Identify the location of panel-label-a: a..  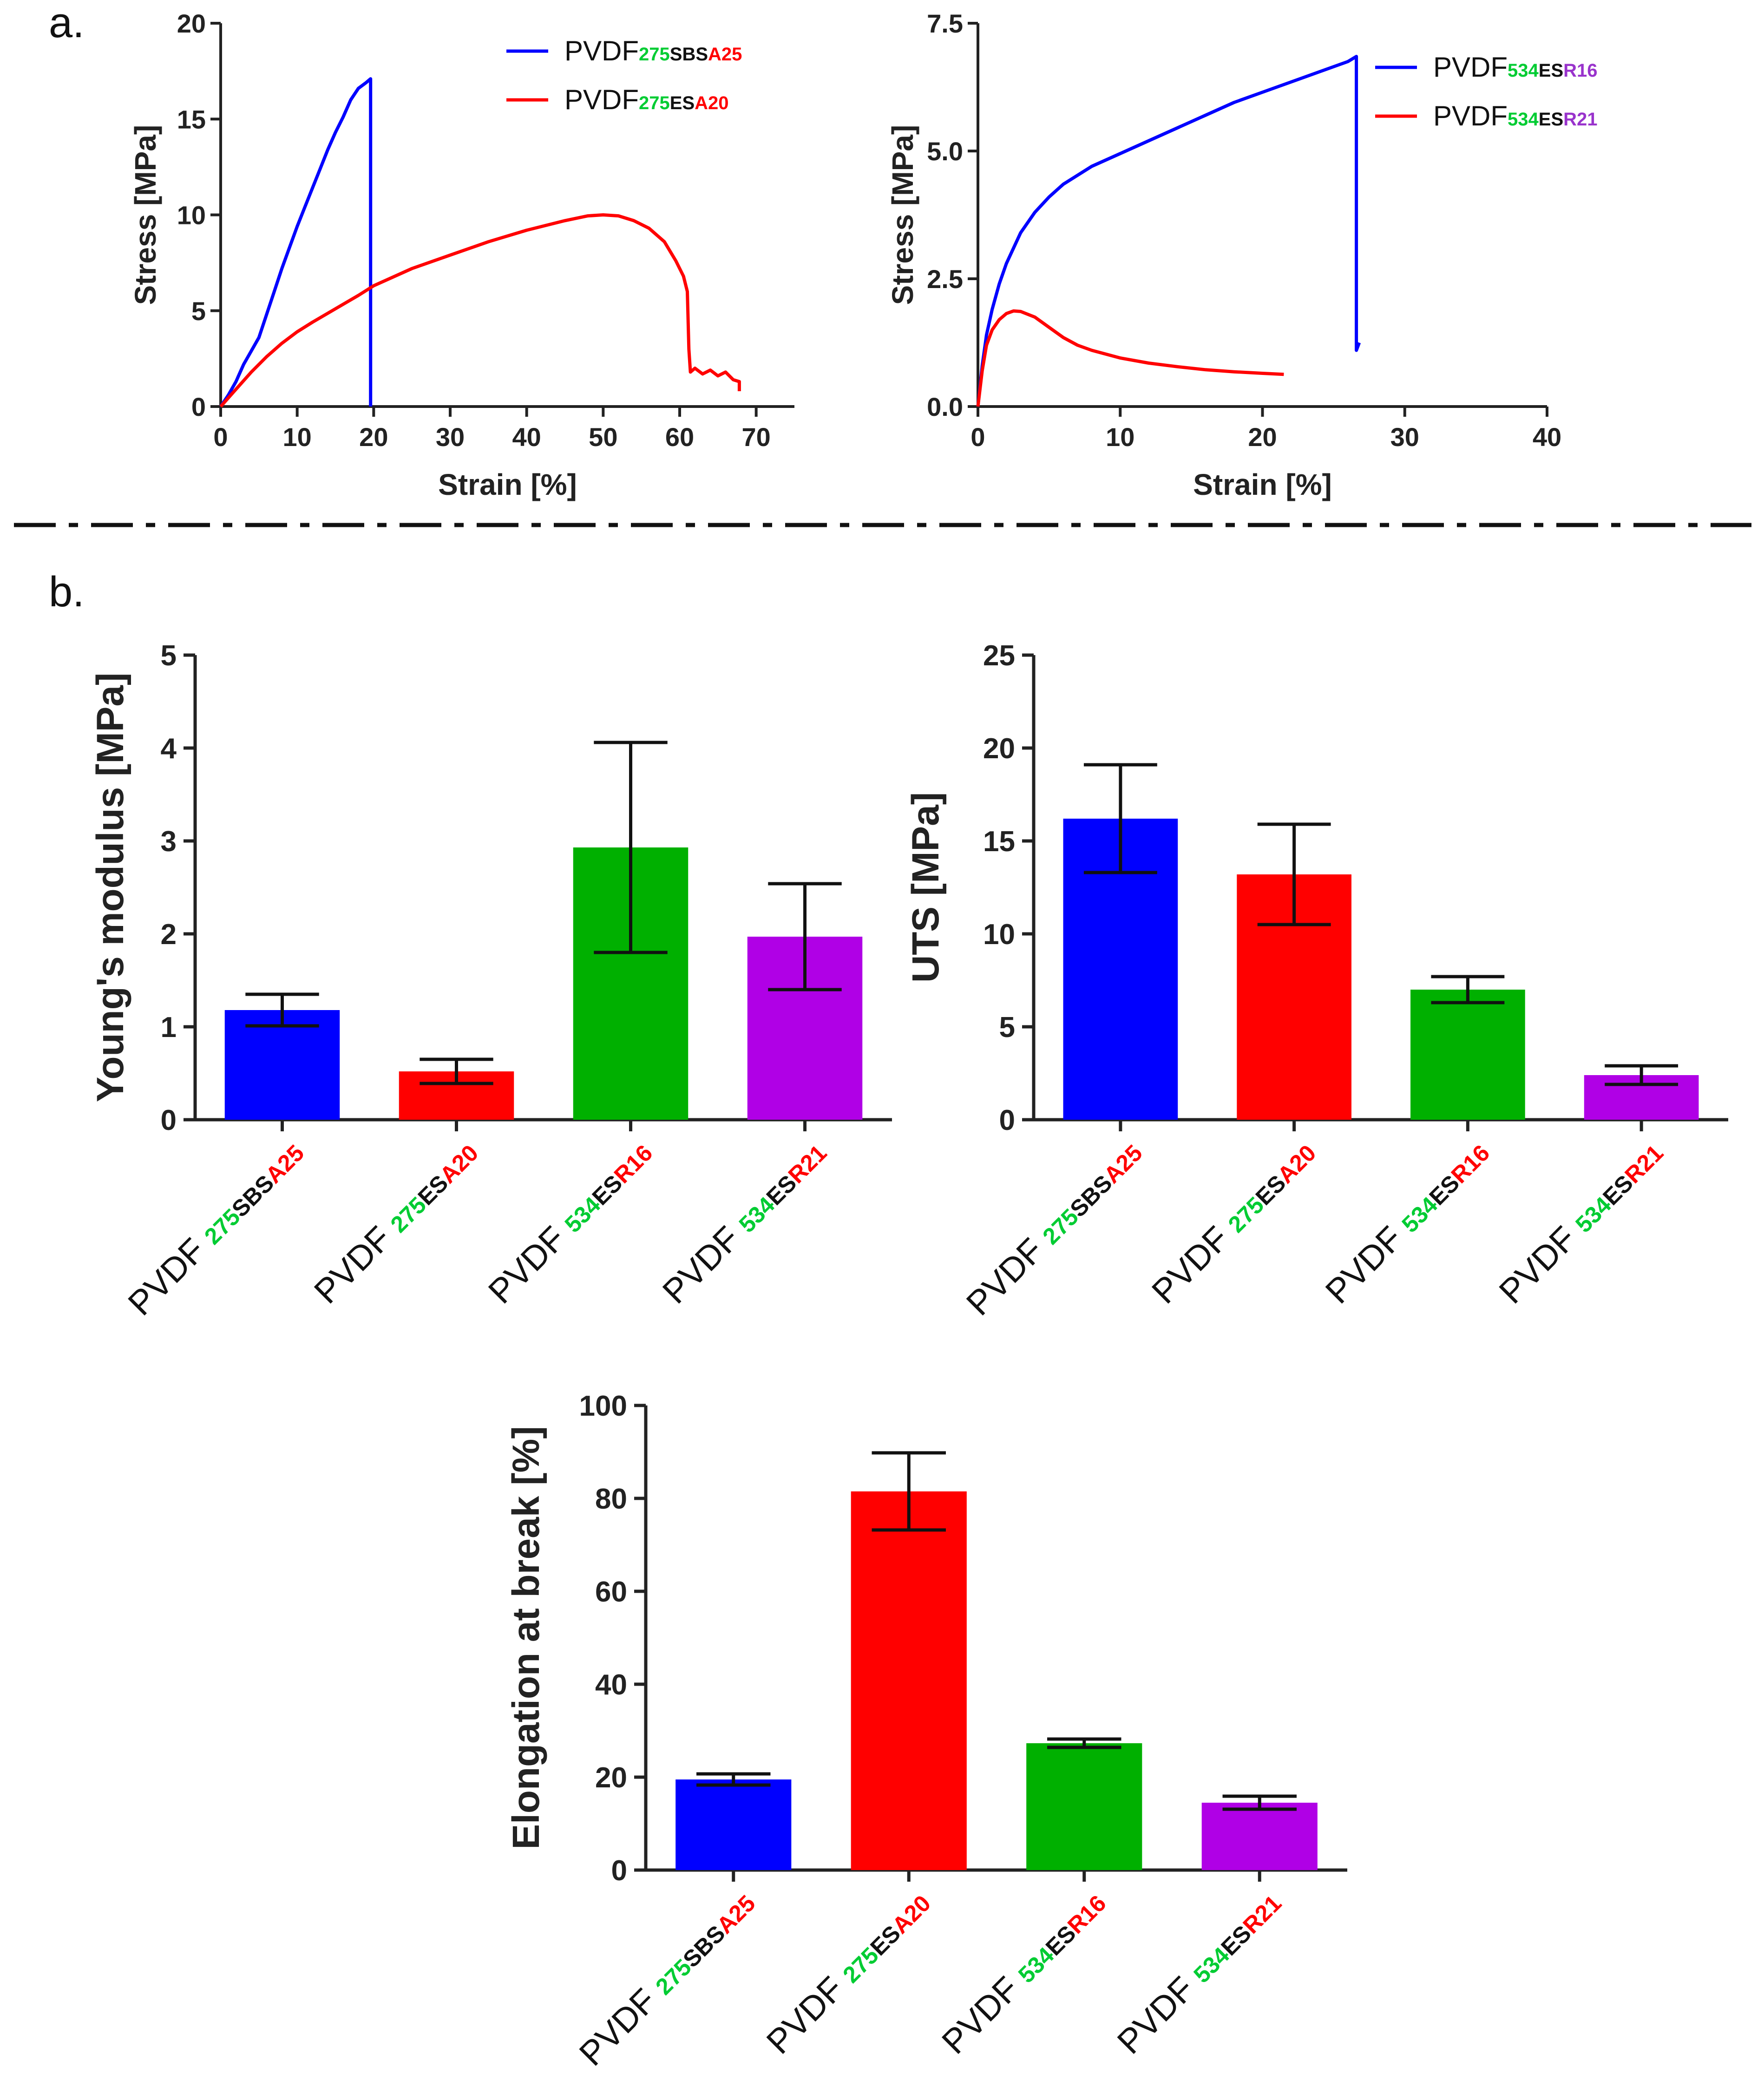
(67, 23).